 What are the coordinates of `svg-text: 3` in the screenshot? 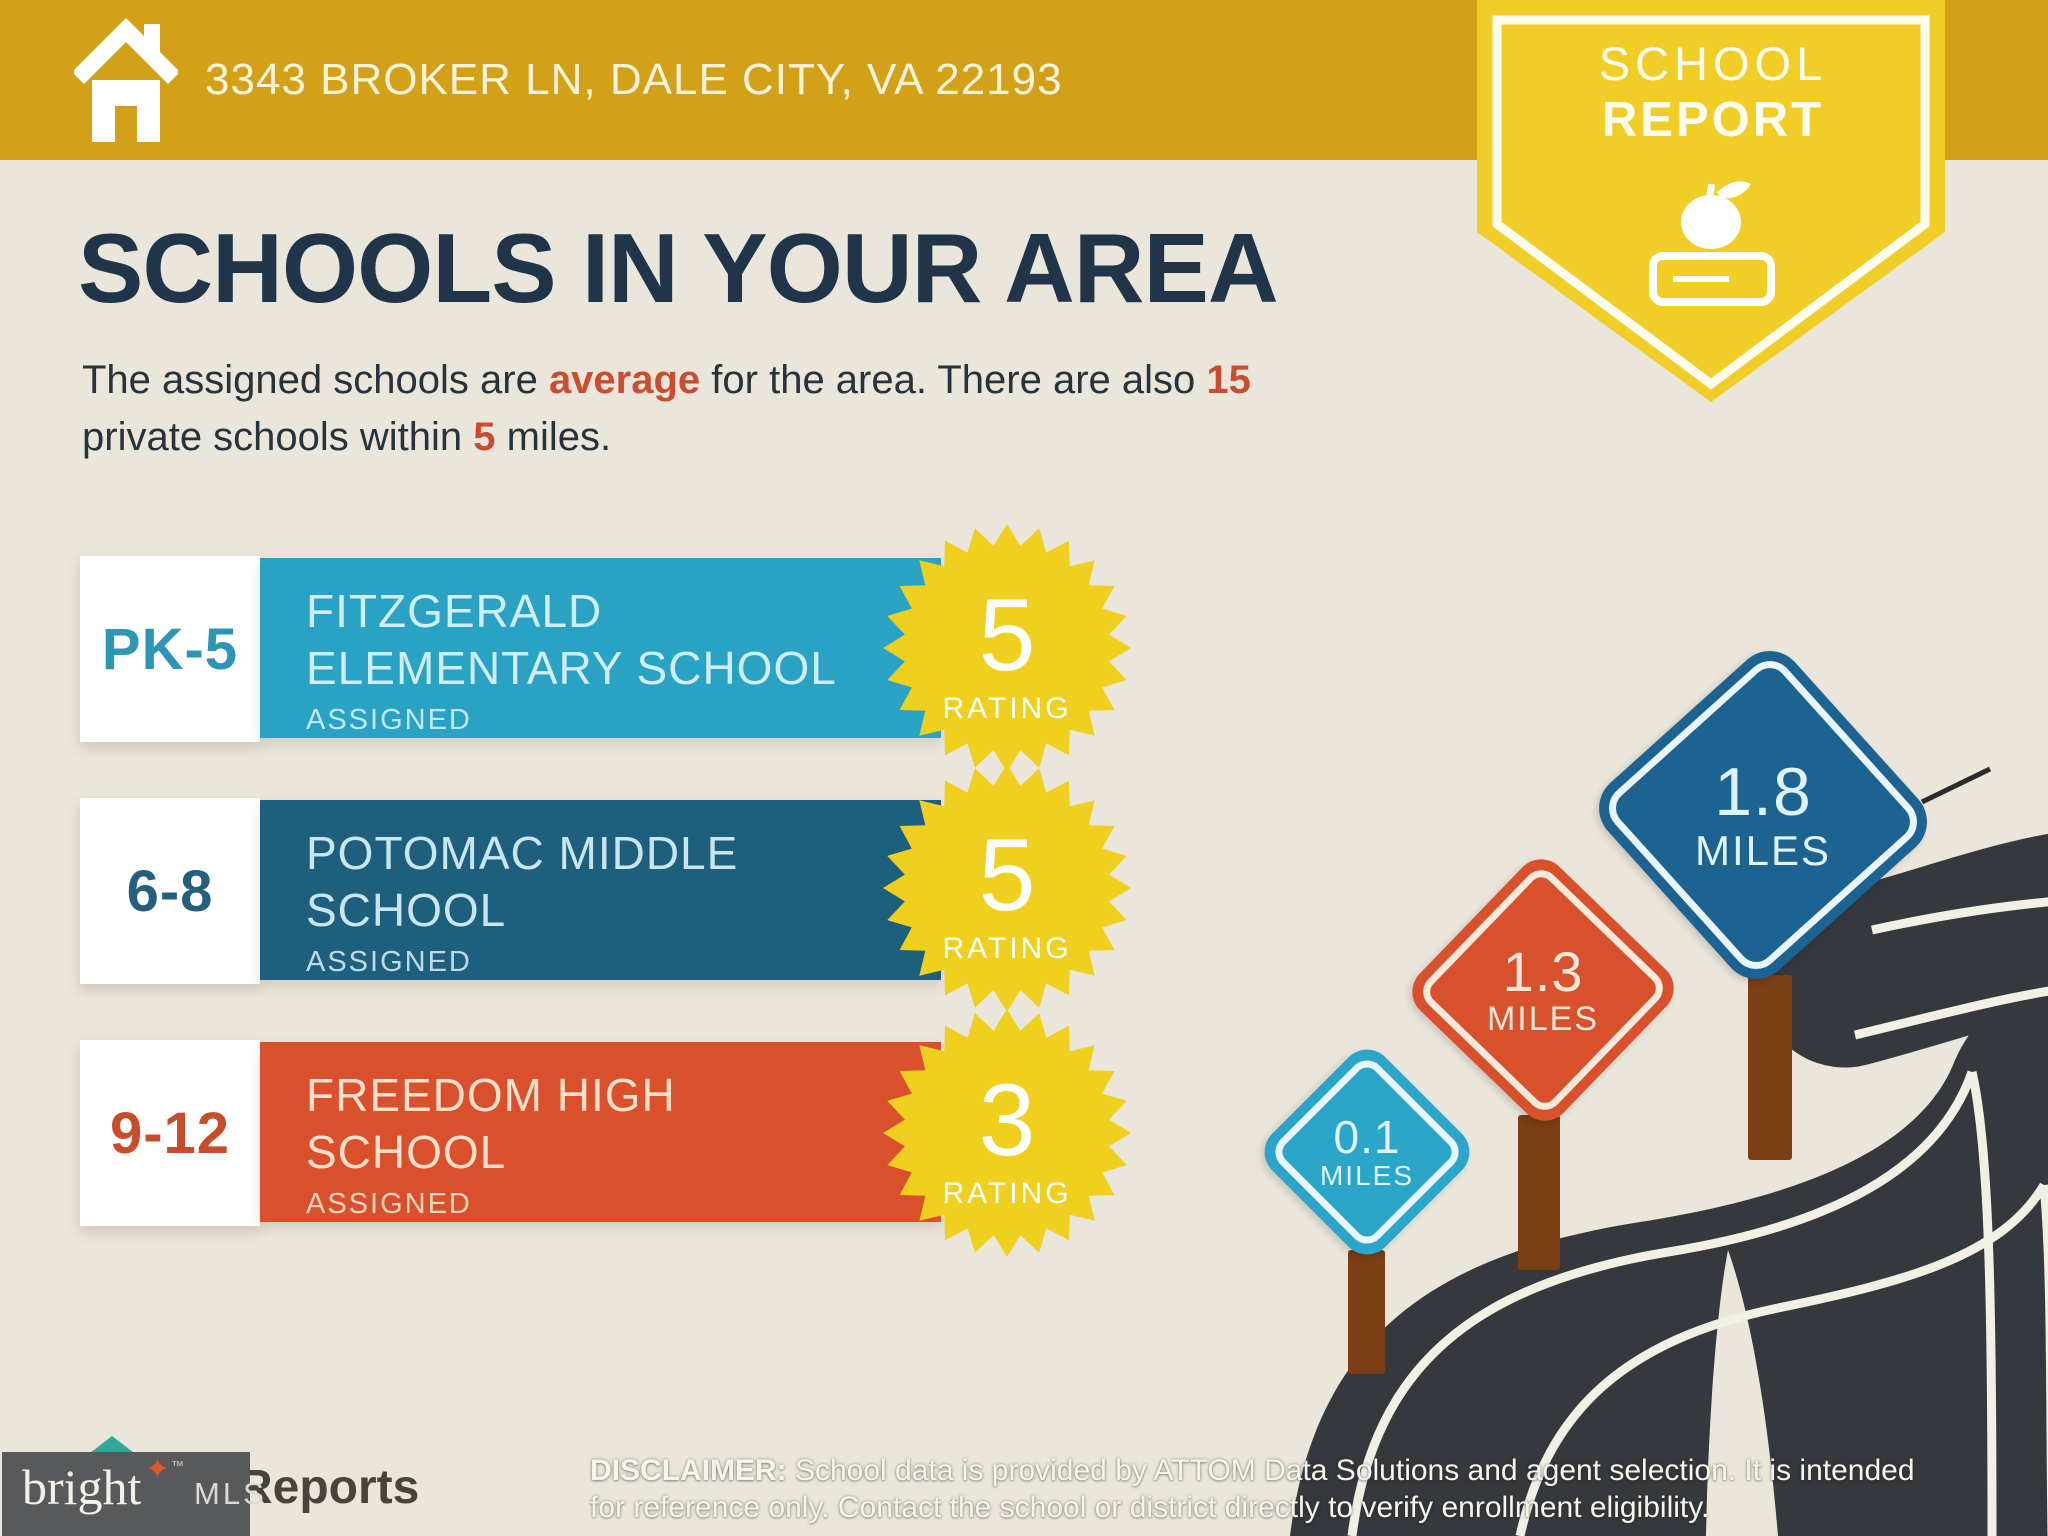 It's located at (1007, 1120).